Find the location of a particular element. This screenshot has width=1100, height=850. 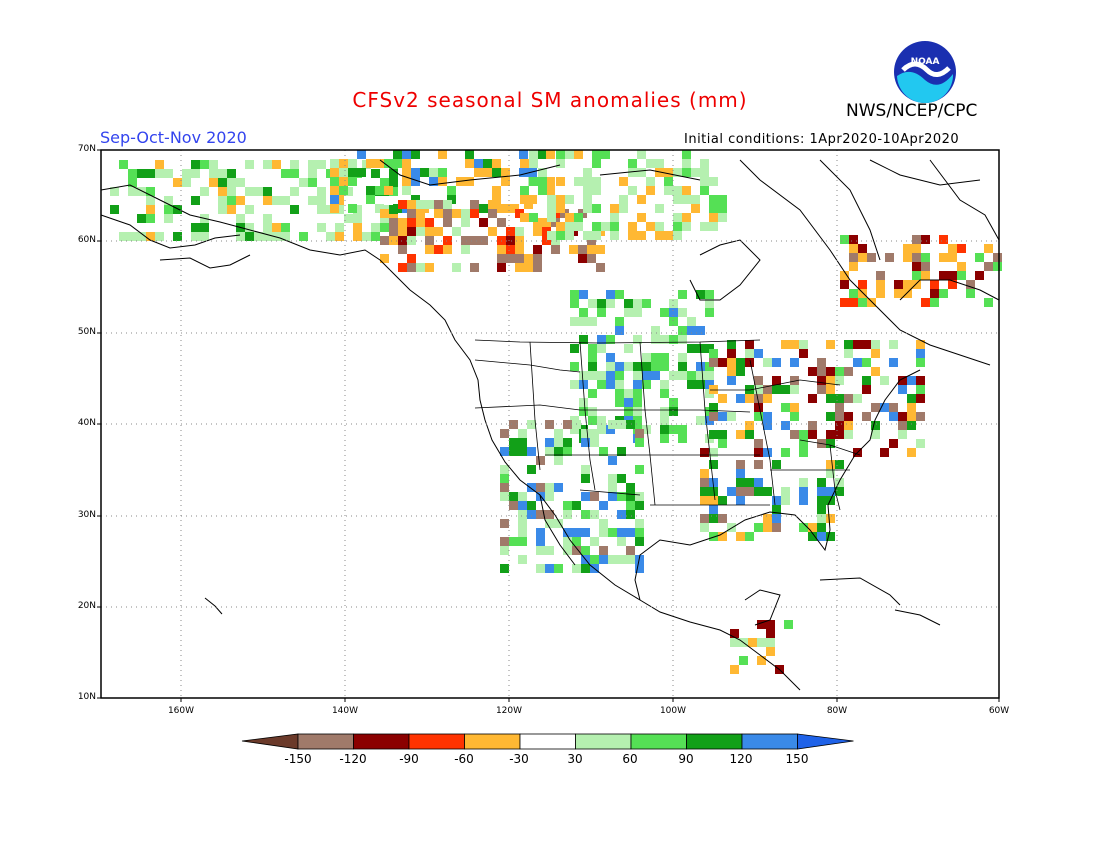

lon-label-140w: 140W is located at coordinates (345, 711).